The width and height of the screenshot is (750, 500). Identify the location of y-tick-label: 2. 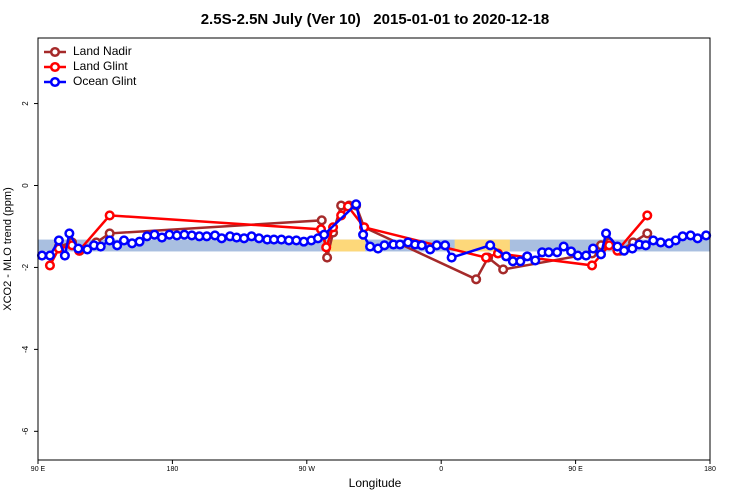
(25, 103).